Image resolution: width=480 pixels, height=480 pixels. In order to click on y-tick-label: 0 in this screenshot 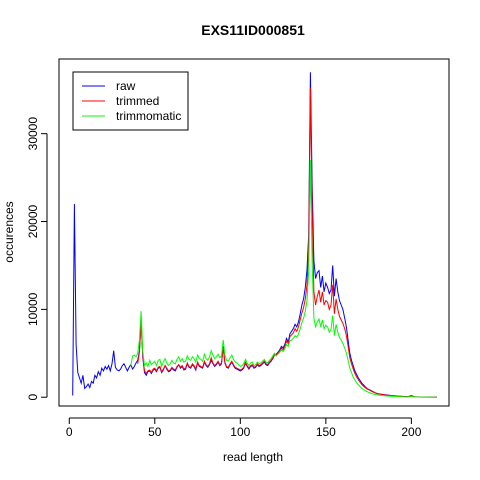, I will do `click(33, 397)`.